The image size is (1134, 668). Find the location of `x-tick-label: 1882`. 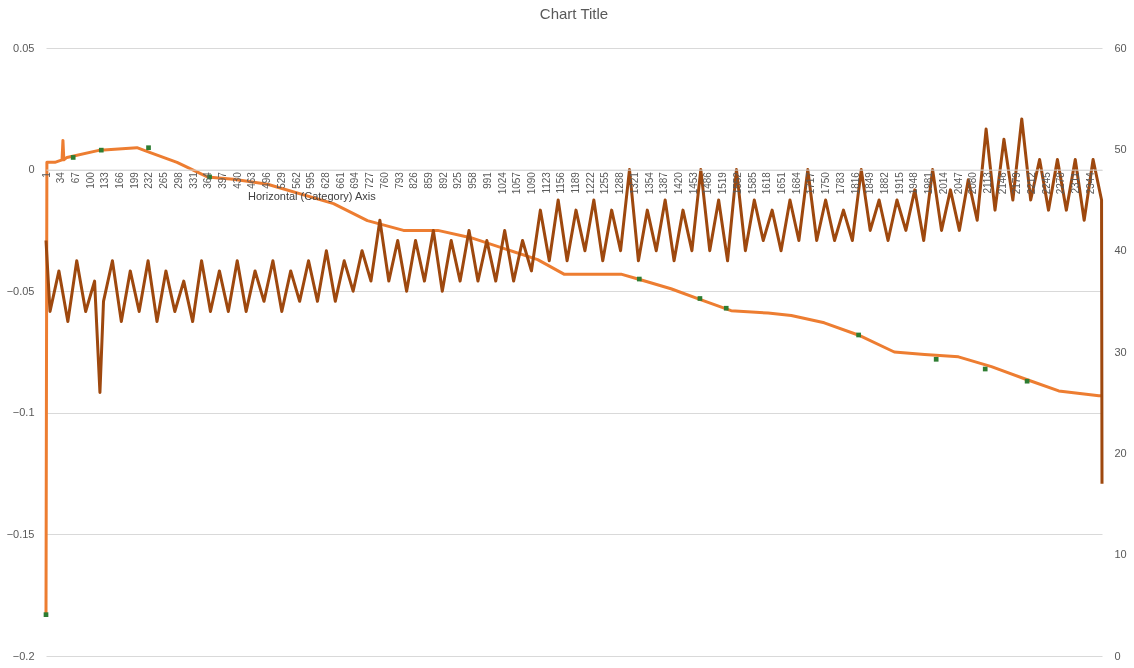

x-tick-label: 1882 is located at coordinates (884, 183).